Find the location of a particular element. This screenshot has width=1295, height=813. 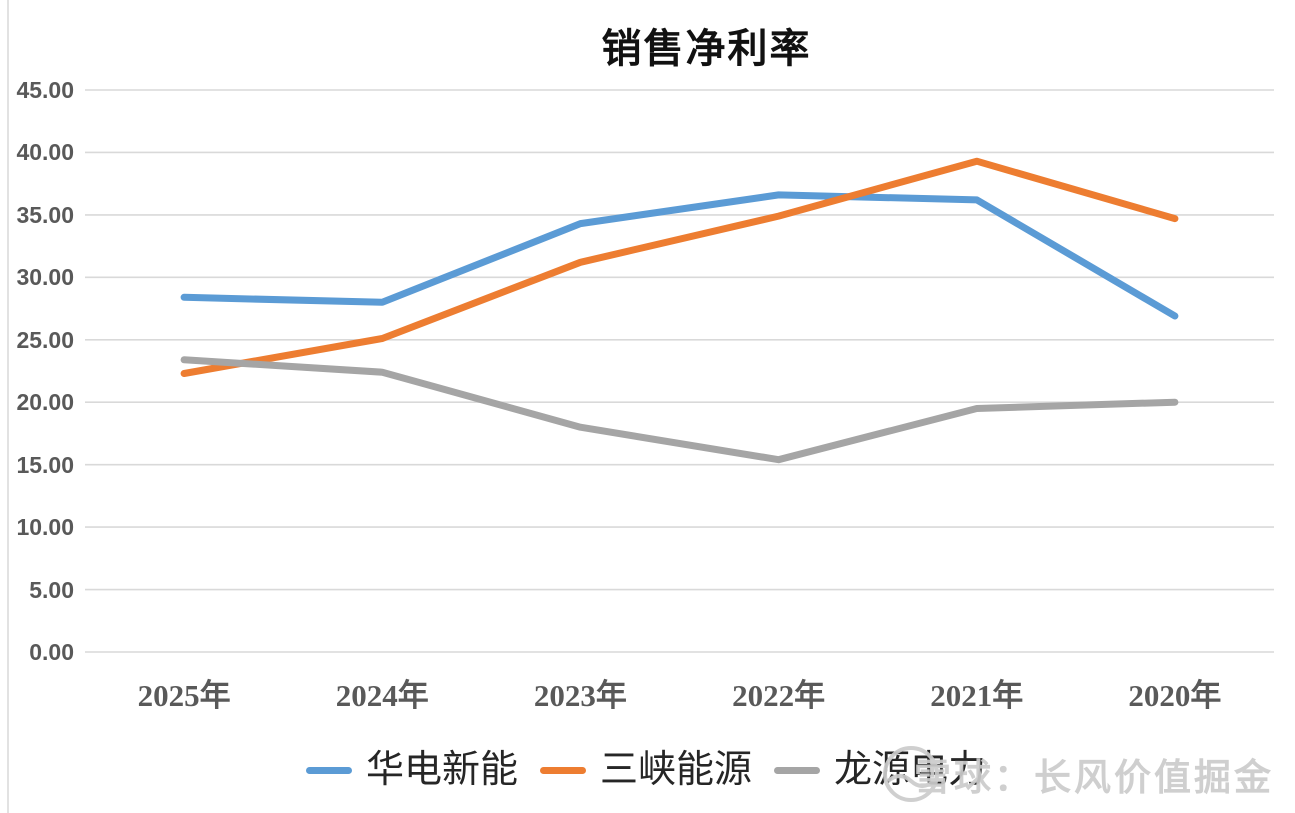

legend-item-华电新能: 华电新能 is located at coordinates (412, 770).